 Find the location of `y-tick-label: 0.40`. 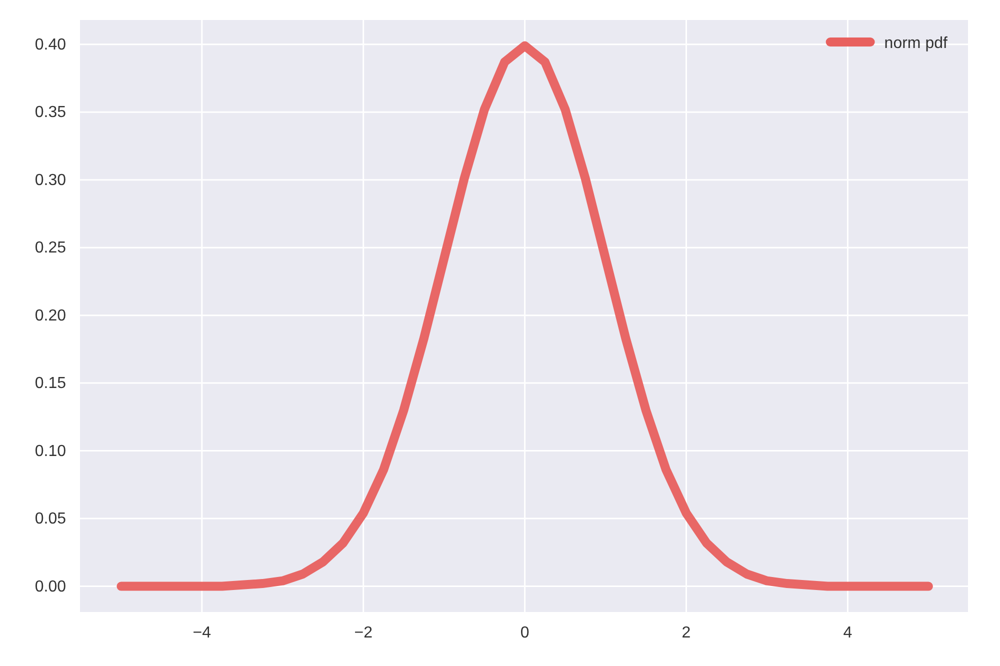

y-tick-label: 0.40 is located at coordinates (50, 45).